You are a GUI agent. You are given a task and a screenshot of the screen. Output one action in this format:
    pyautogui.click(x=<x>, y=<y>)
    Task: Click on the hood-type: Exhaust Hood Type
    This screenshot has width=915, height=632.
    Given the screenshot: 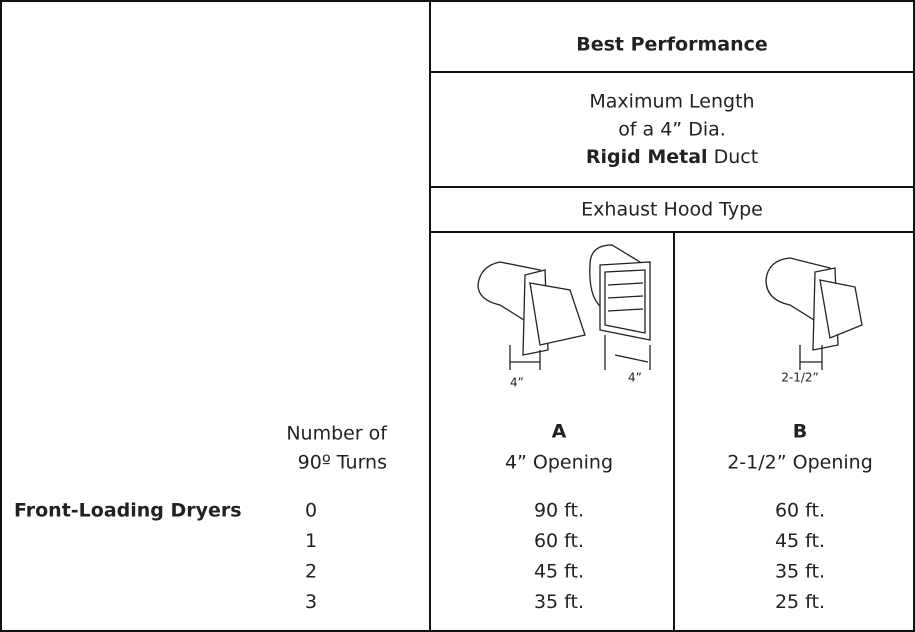 What is the action you would take?
    pyautogui.click(x=672, y=210)
    